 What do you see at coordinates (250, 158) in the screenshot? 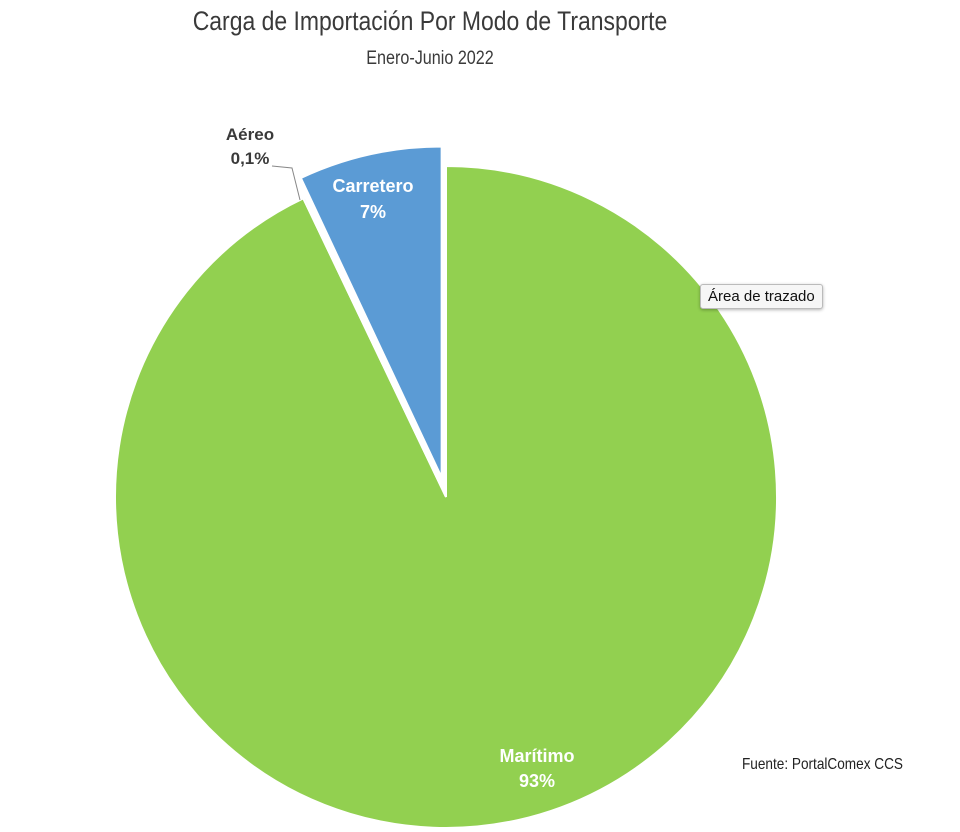
I see `label-aereo-value: 0,1%` at bounding box center [250, 158].